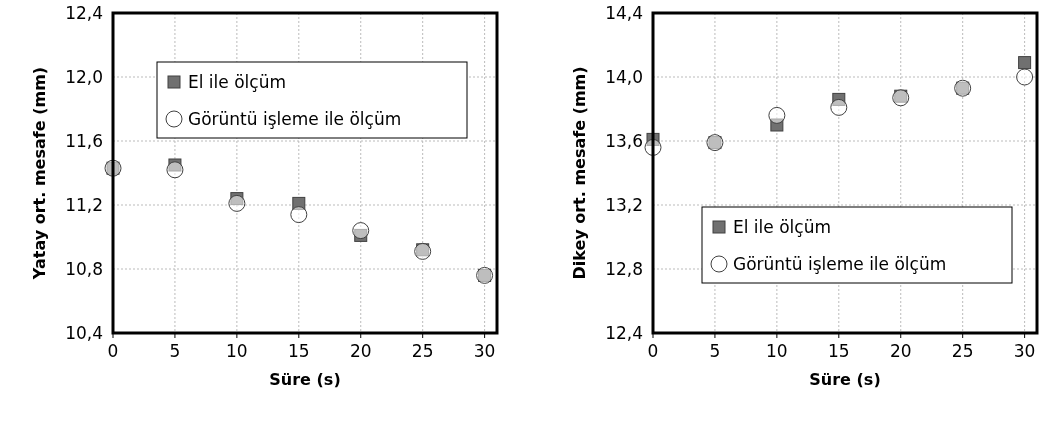  I want to click on y-tick-label: 11,6, so click(84, 141).